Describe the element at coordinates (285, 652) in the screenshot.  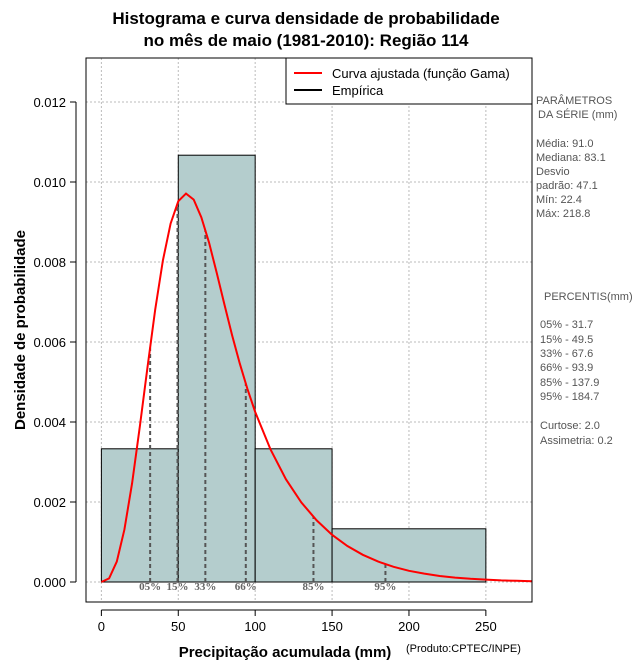
I see `x-axis-title: Precipitação acumulada (mm)` at that location.